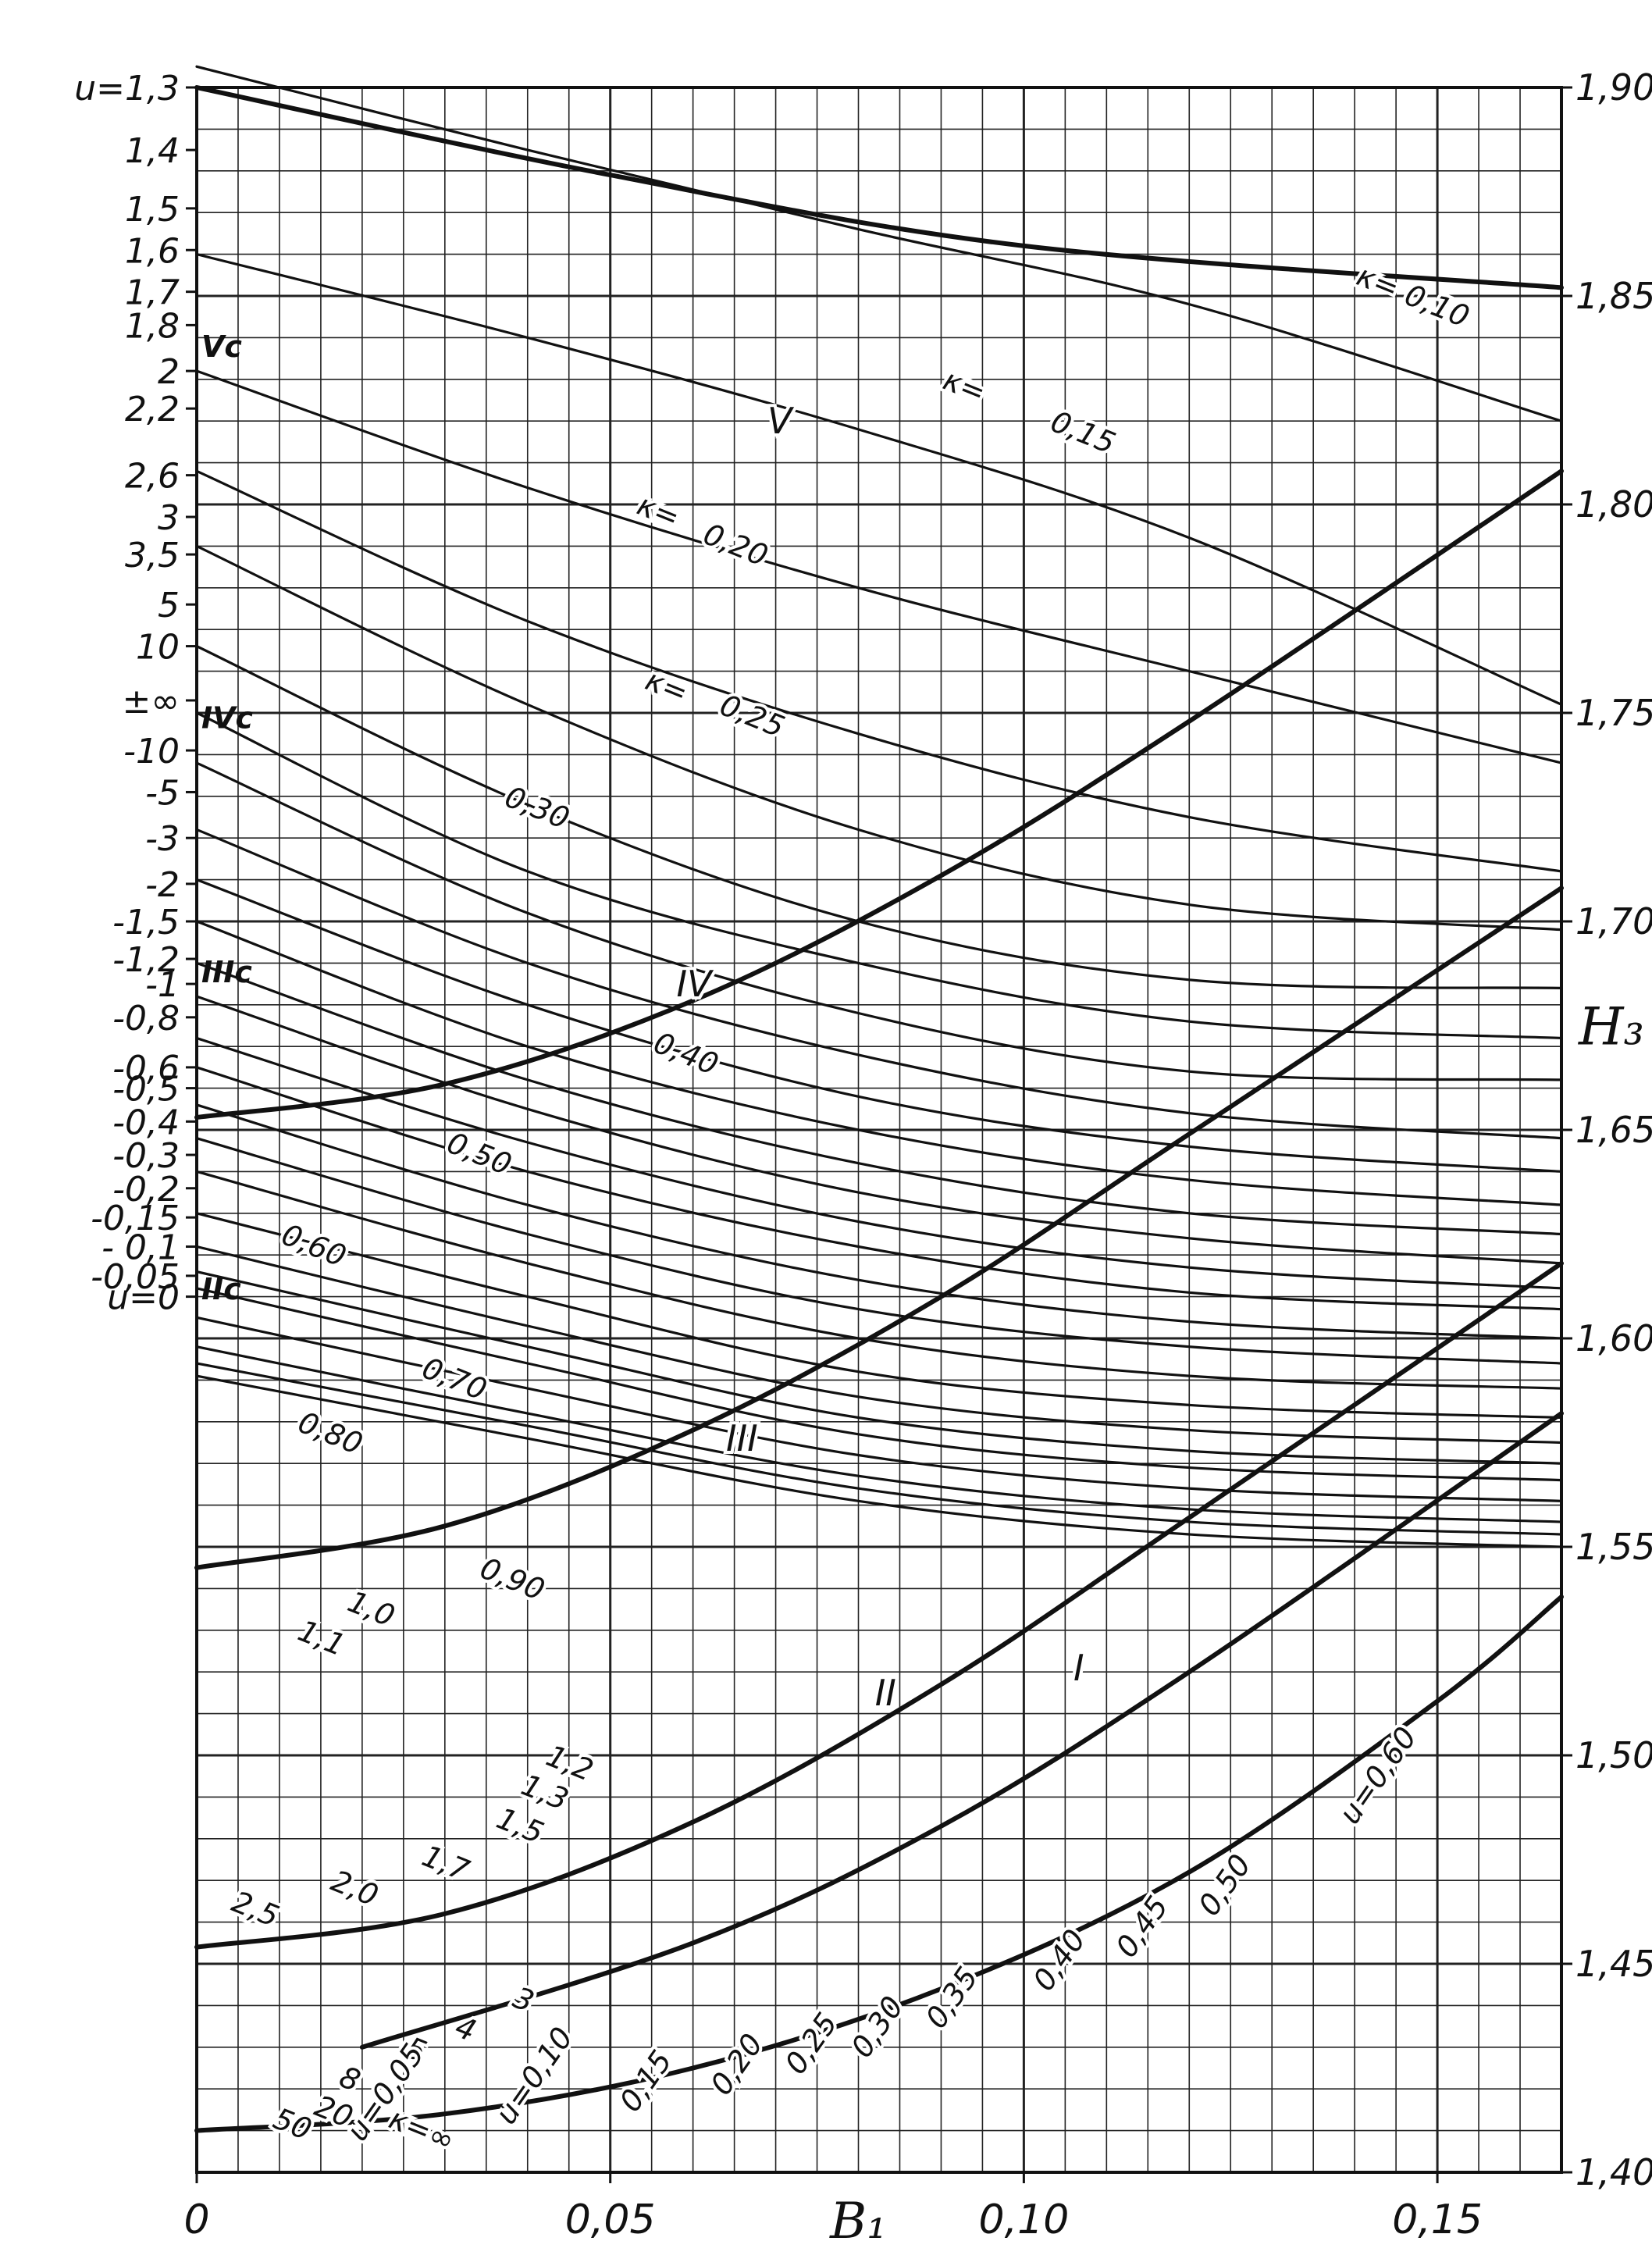 This screenshot has height=2266, width=1652. What do you see at coordinates (221, 347) in the screenshot?
I see `left-marker-label: Vc` at bounding box center [221, 347].